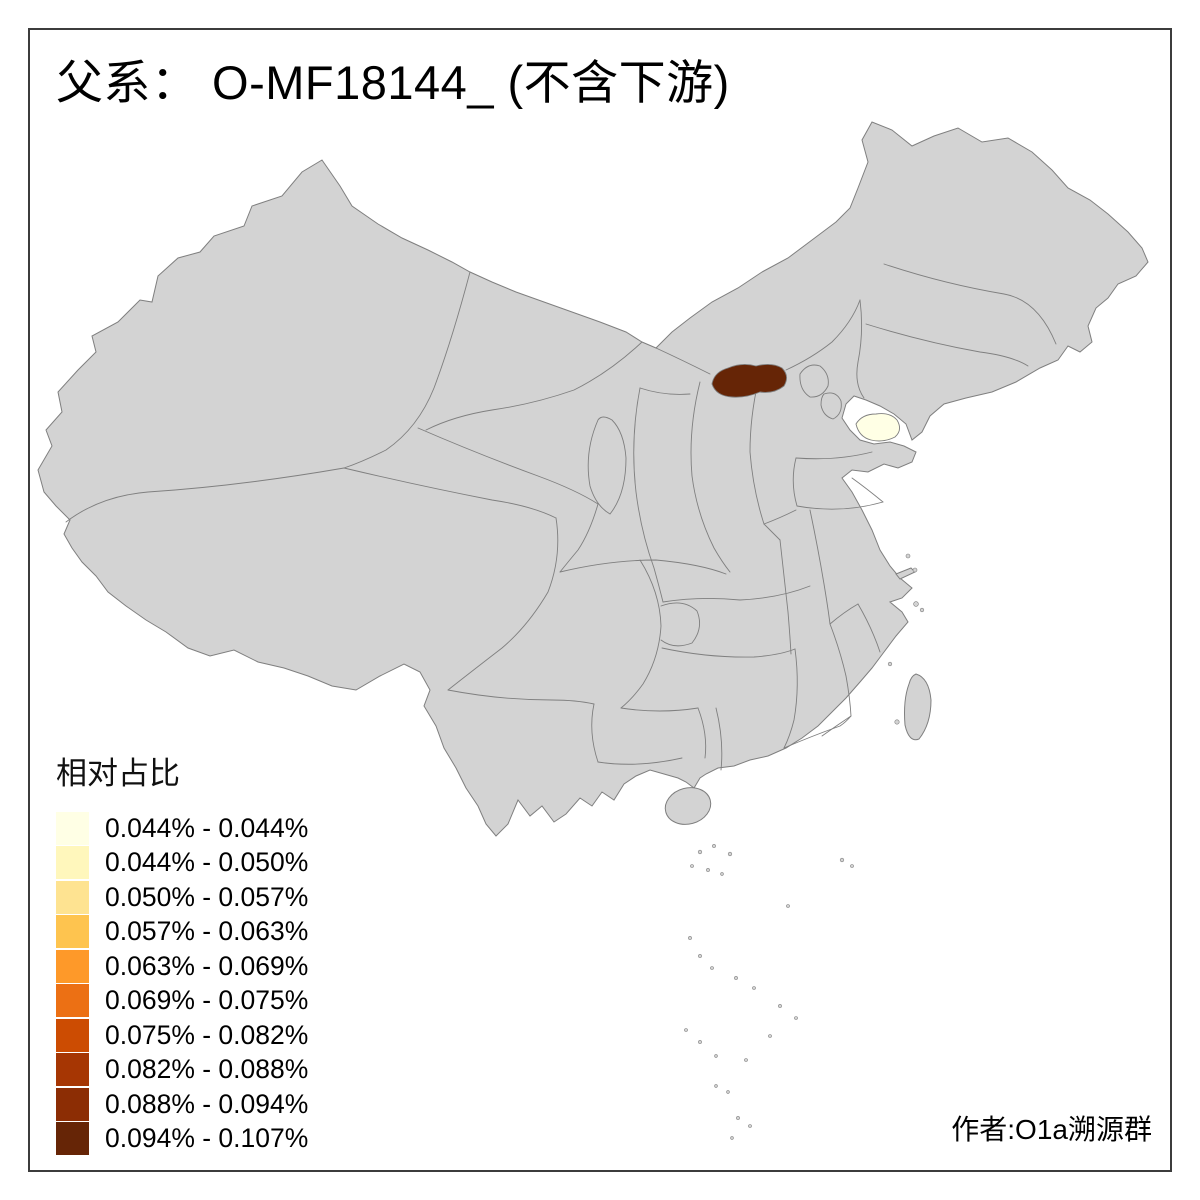 The height and width of the screenshot is (1200, 1200). What do you see at coordinates (1051, 1129) in the screenshot?
I see `author-credit: 作者:O1a溯源群` at bounding box center [1051, 1129].